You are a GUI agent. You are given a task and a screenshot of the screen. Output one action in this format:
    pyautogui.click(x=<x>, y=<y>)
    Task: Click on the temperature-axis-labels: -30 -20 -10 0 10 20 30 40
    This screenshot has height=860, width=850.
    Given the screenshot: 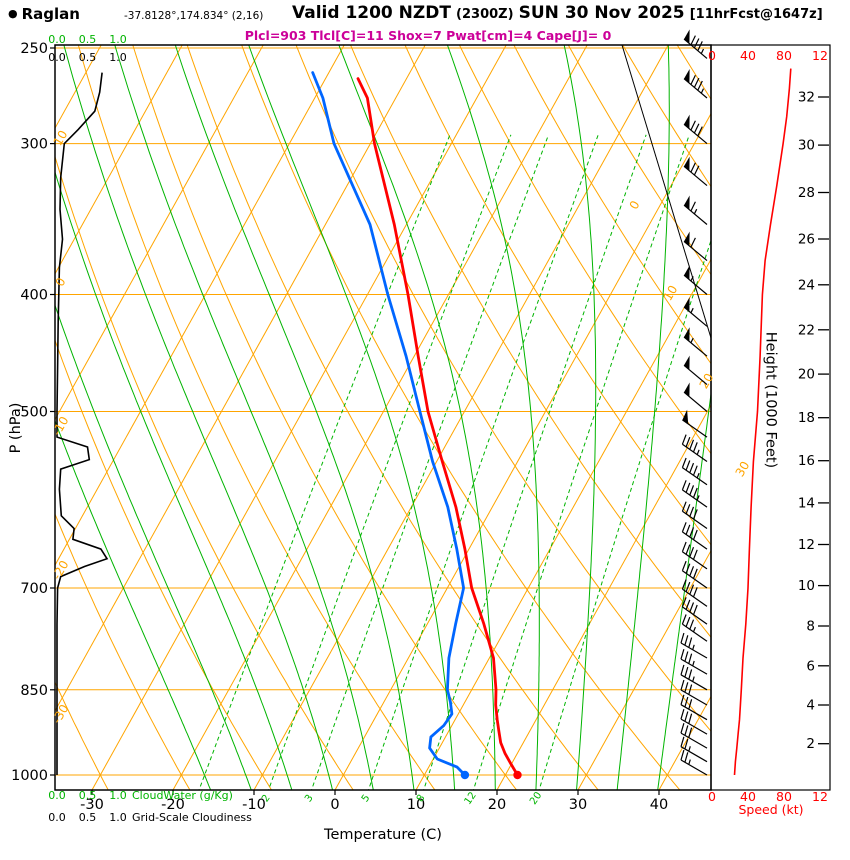 What is the action you would take?
    pyautogui.click(x=374, y=805)
    